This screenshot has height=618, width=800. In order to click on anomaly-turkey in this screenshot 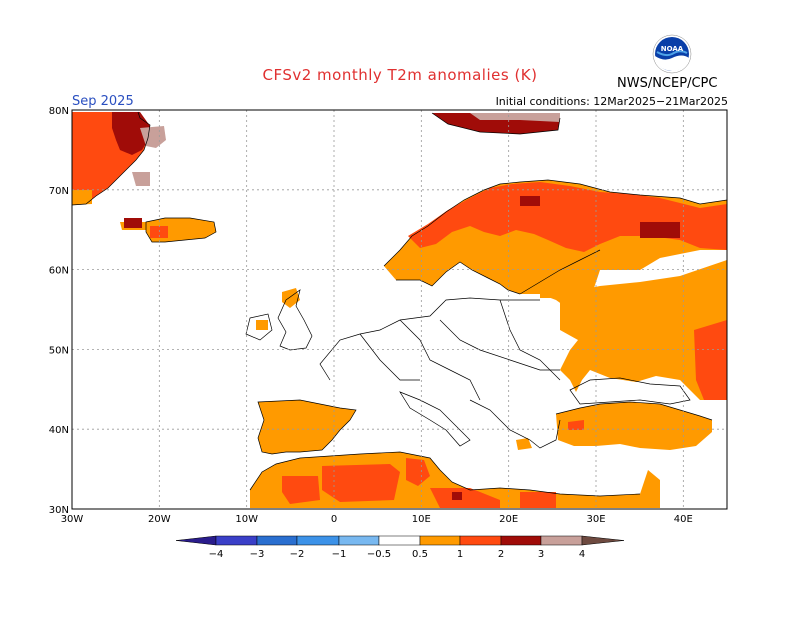, I will do `click(634, 426)`.